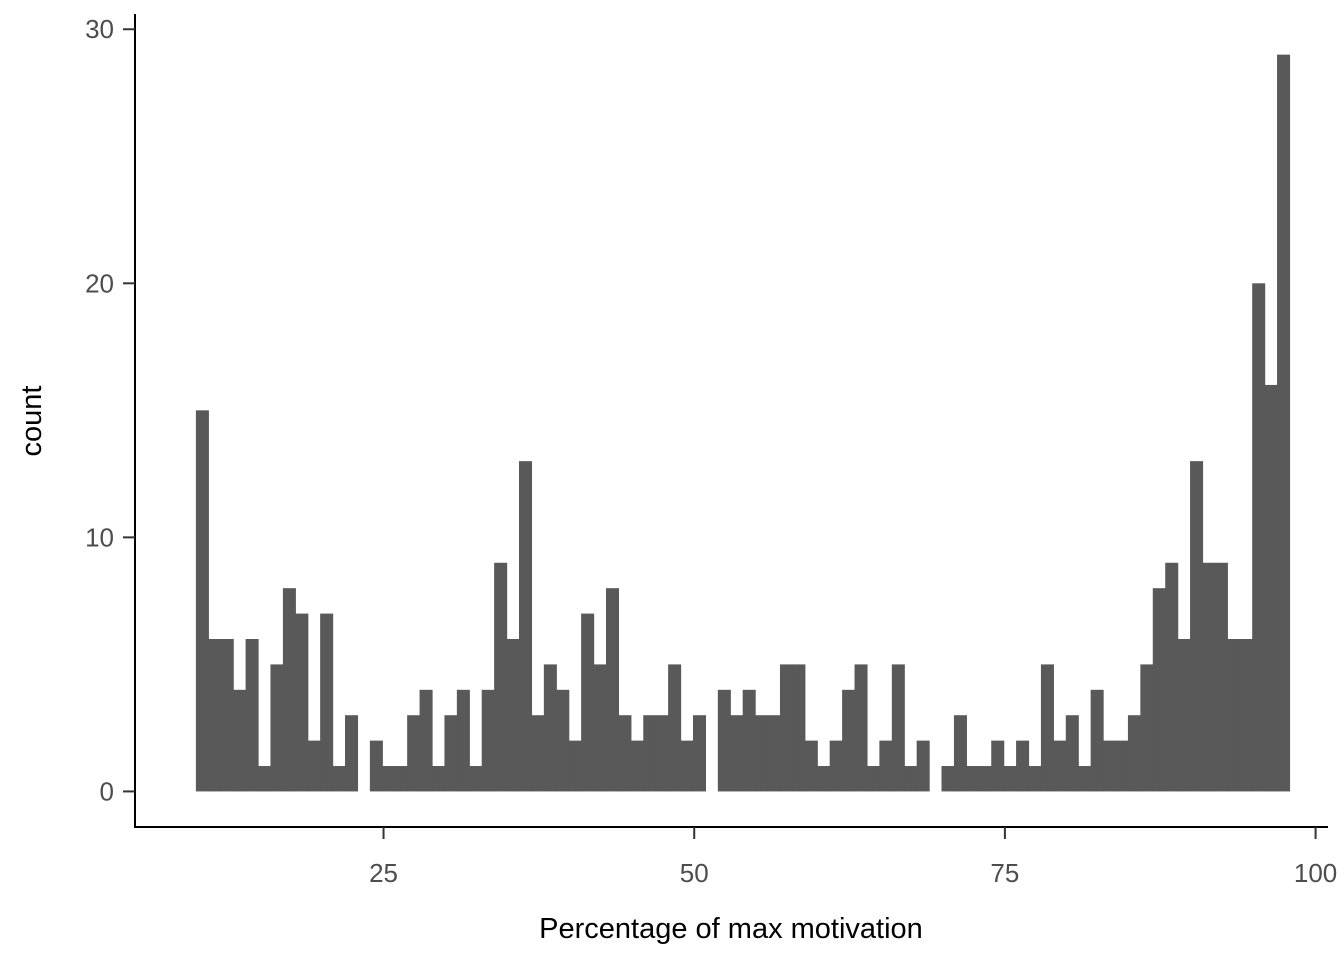  I want to click on x-tick-label: 75, so click(1004, 873).